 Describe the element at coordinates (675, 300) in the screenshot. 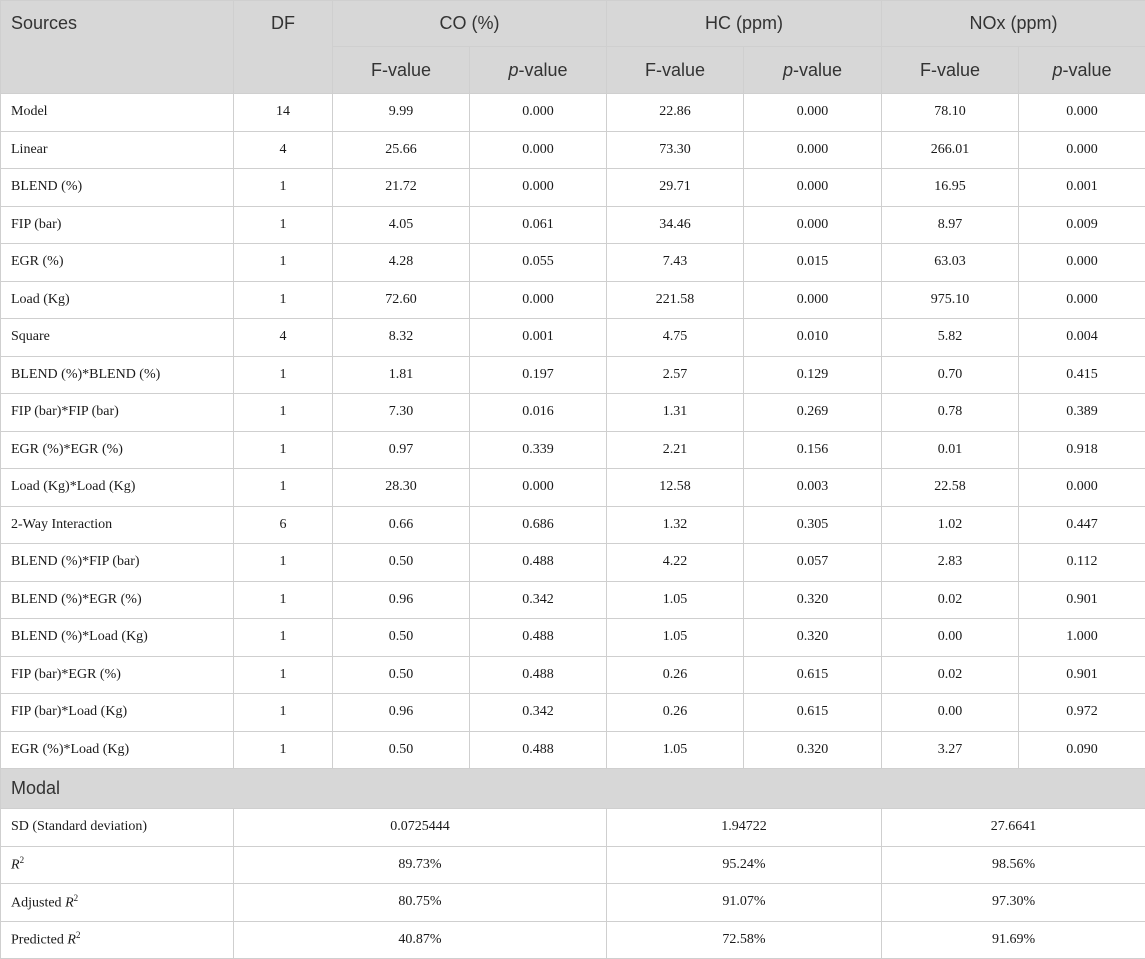

I see `cell-hc-f: 221.58` at that location.